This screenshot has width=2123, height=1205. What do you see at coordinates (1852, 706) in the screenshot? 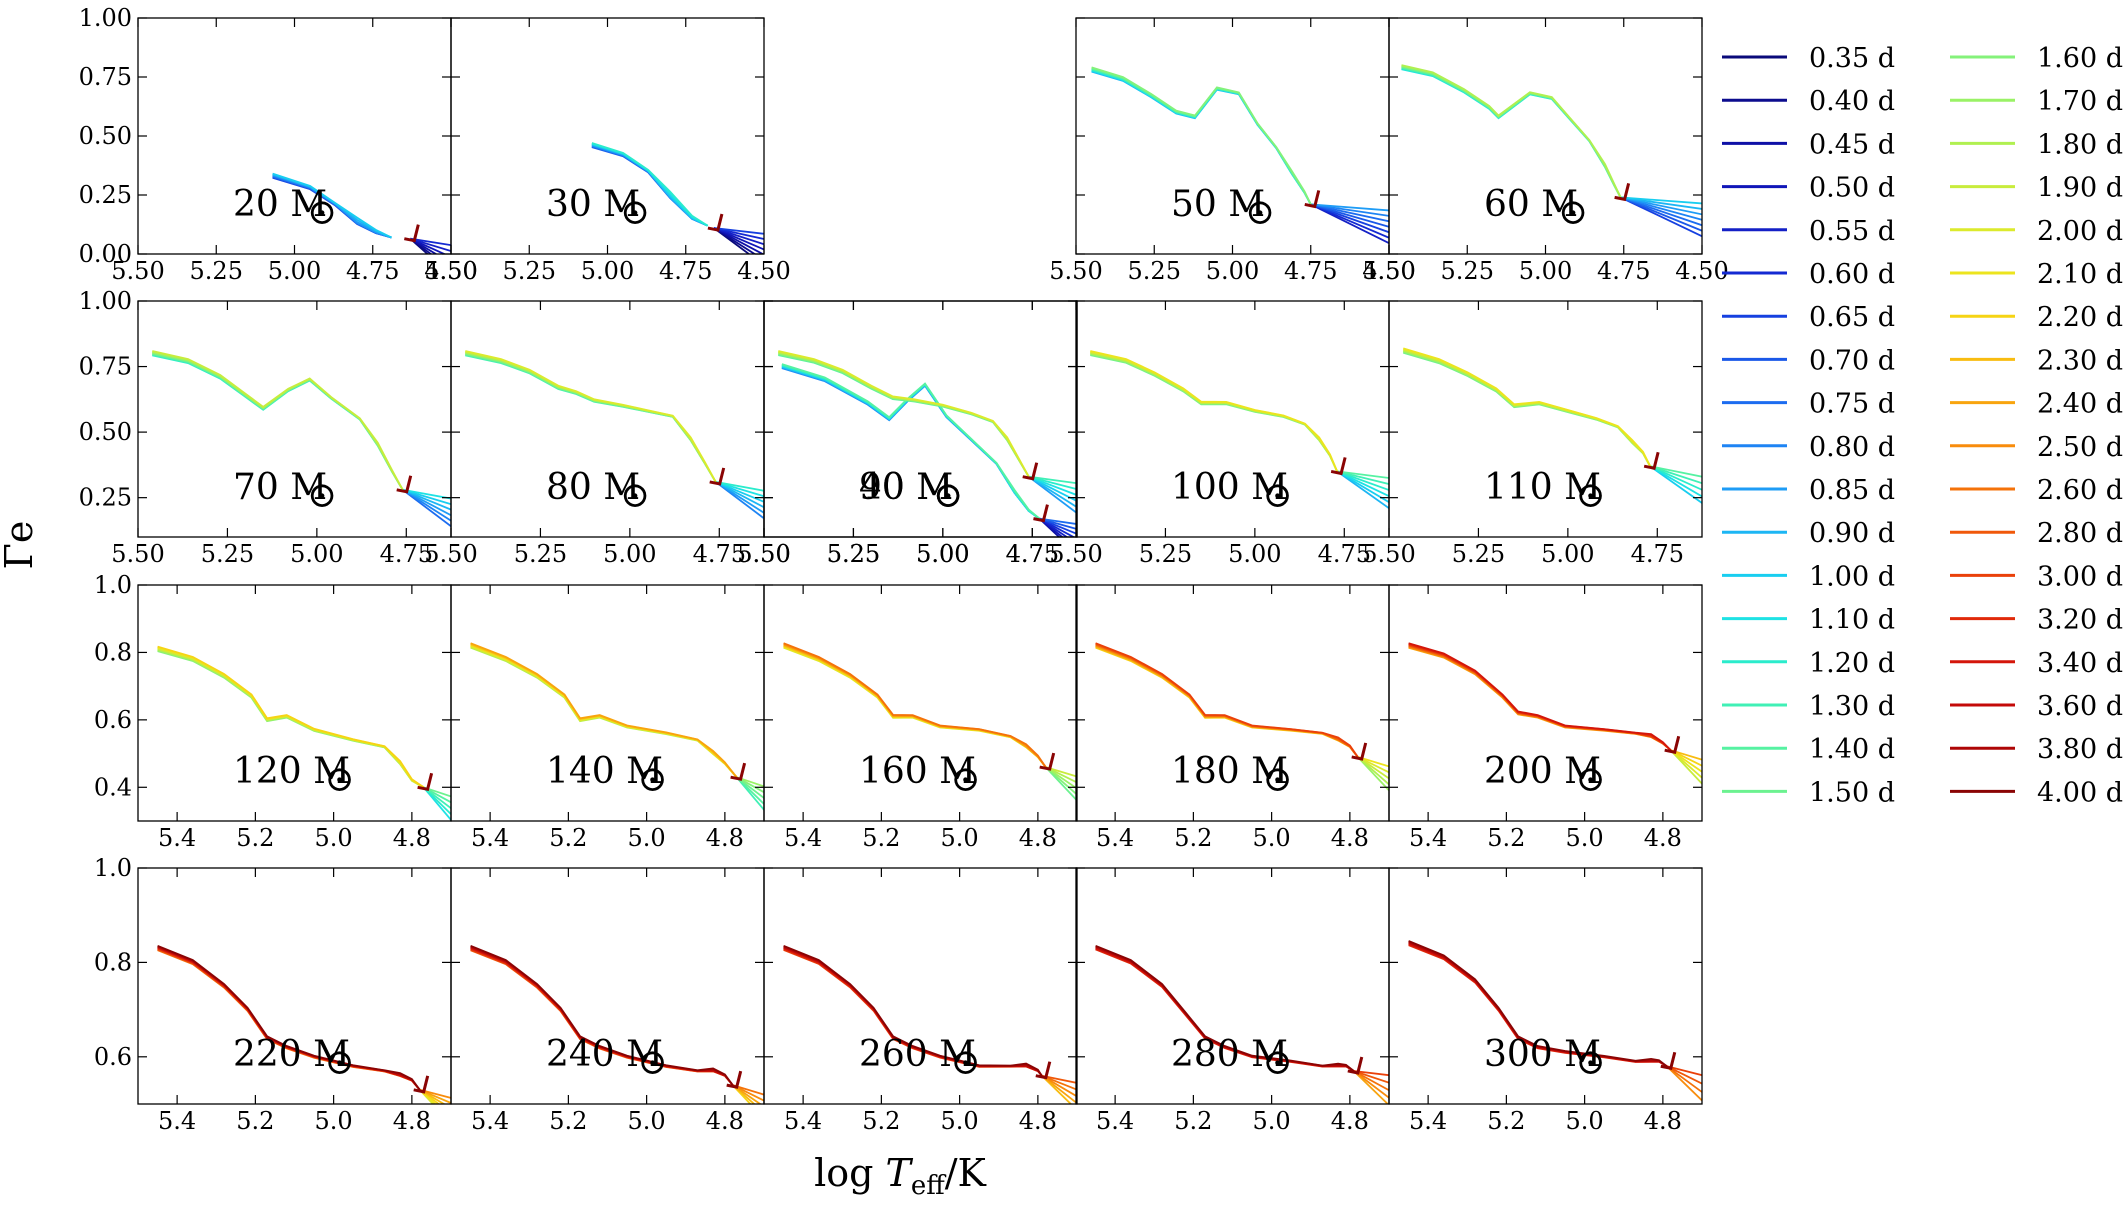
I see `legend-label: 1.30 d` at bounding box center [1852, 706].